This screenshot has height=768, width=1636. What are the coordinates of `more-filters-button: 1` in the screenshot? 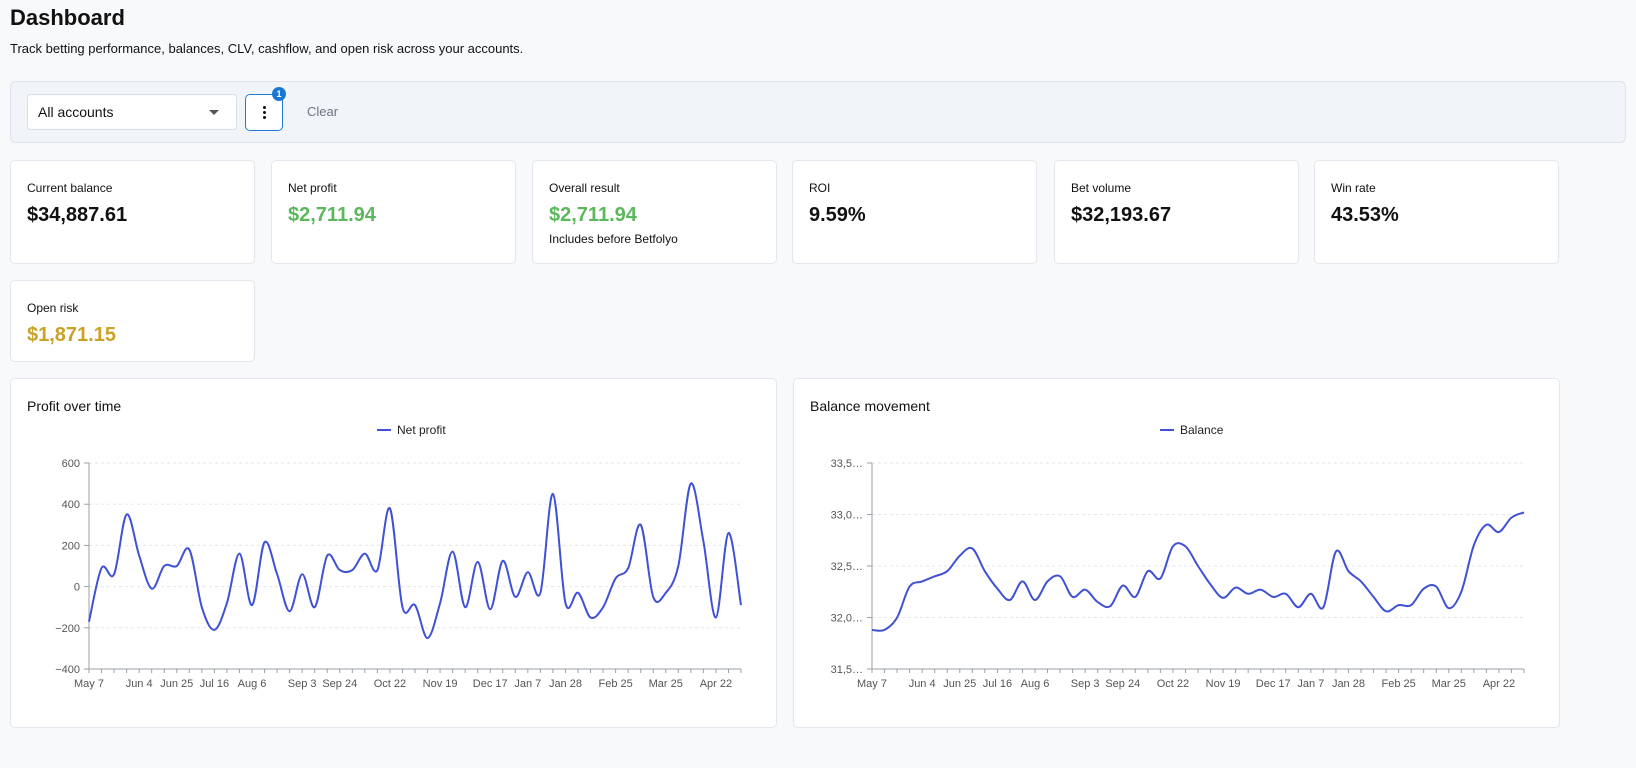 It's located at (265, 109).